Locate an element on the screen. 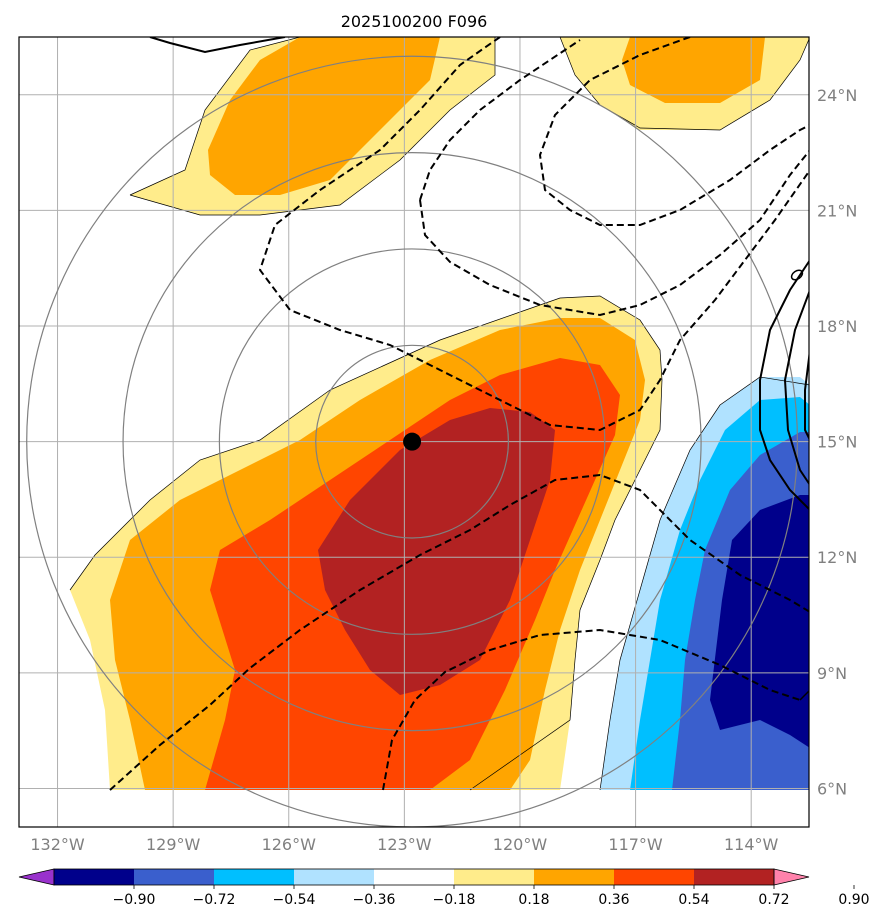  storm-center-marker is located at coordinates (412, 441).